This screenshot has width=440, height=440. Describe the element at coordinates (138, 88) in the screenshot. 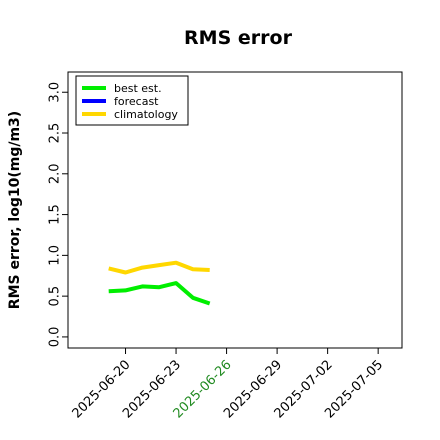

I see `legend-entry: best est.` at that location.